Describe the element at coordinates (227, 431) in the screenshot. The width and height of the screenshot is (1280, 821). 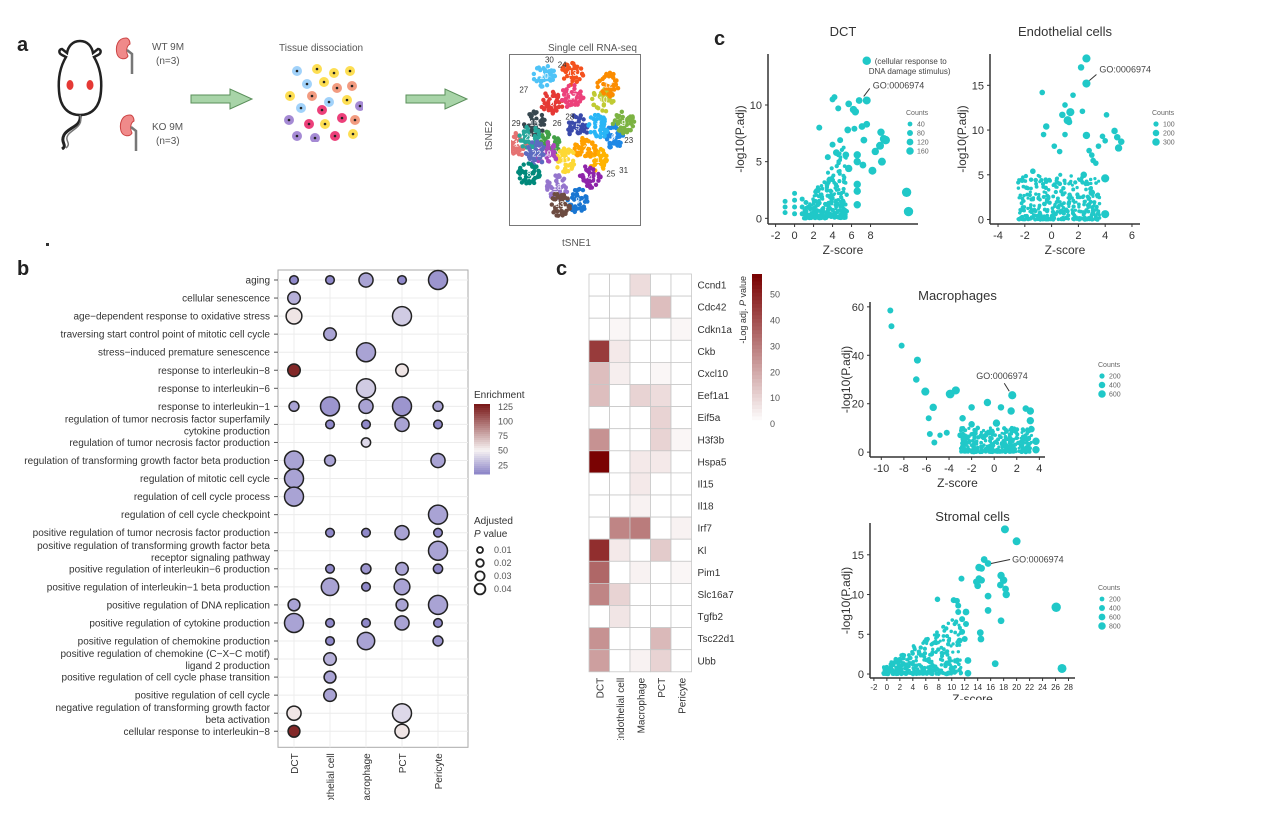
I see `dotplot-y-tick-label: cytokine production` at that location.